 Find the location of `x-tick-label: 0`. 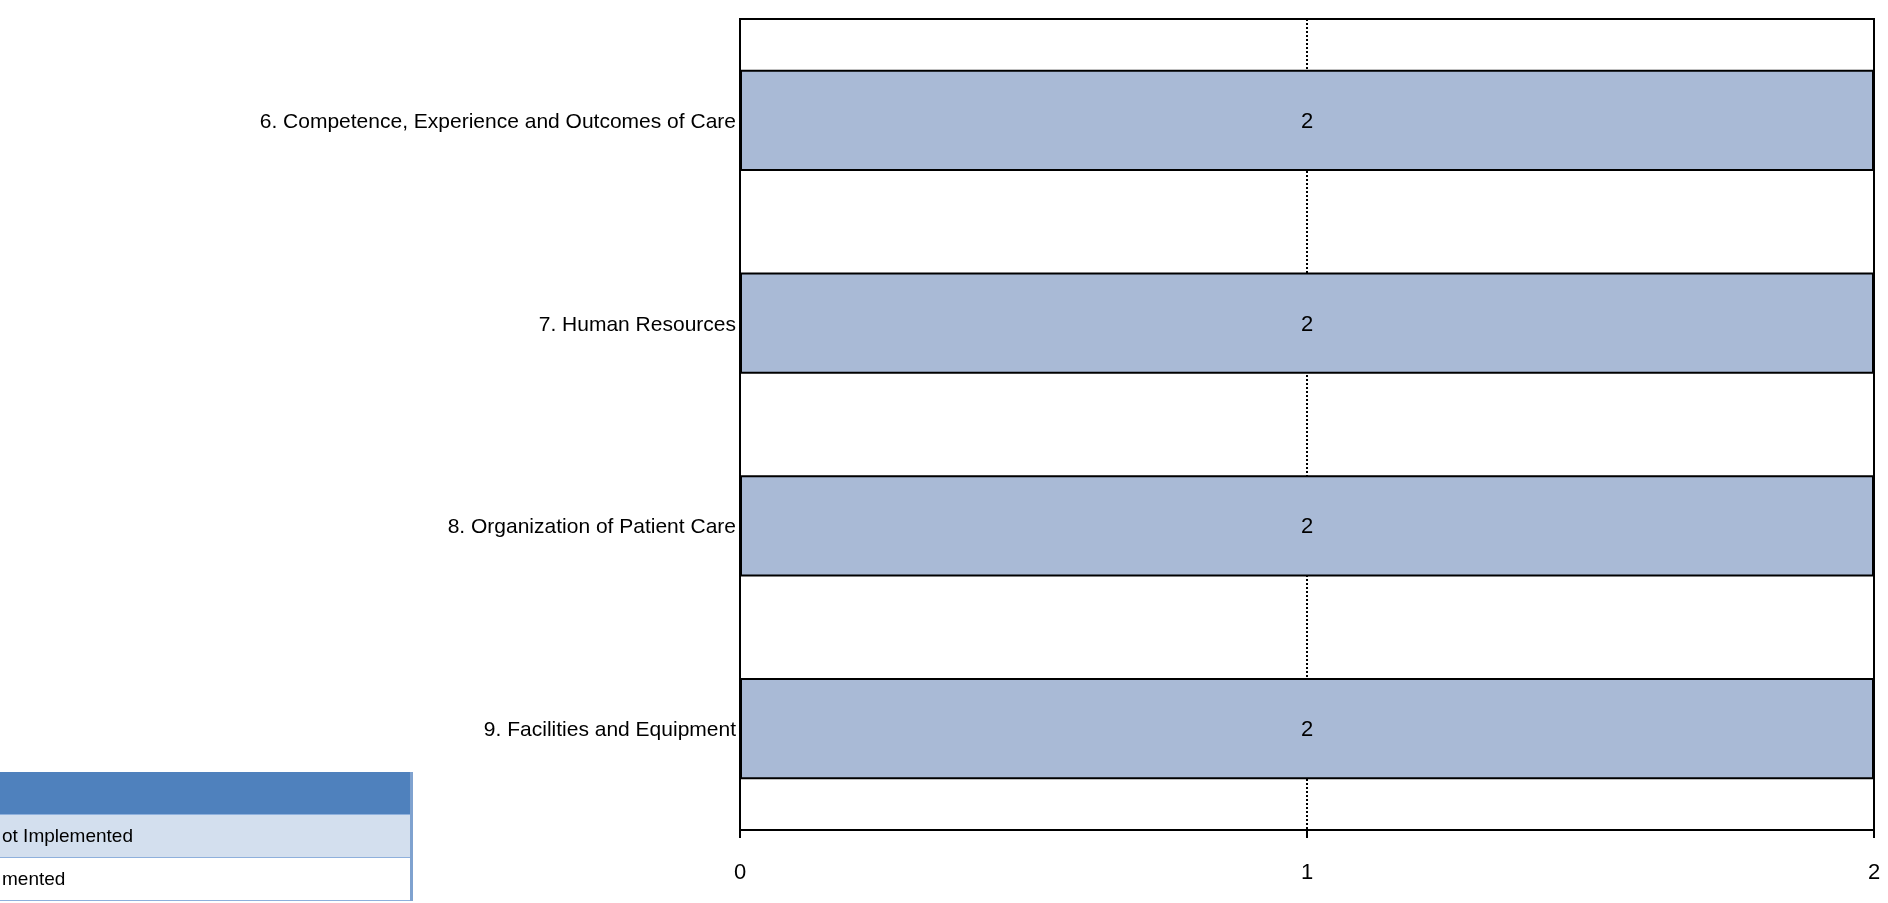

x-tick-label: 0 is located at coordinates (740, 871).